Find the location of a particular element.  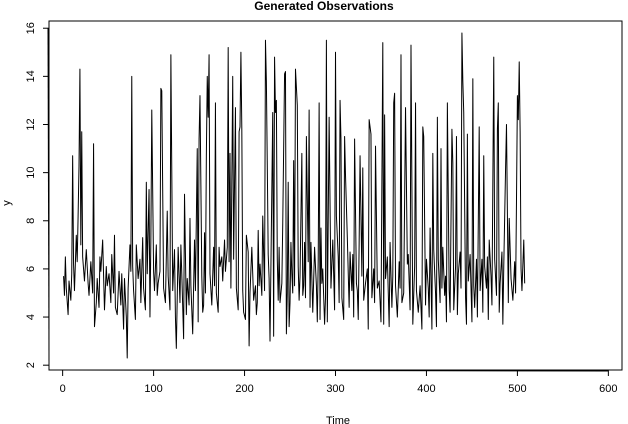

x-tick-label: 500 is located at coordinates (517, 389).